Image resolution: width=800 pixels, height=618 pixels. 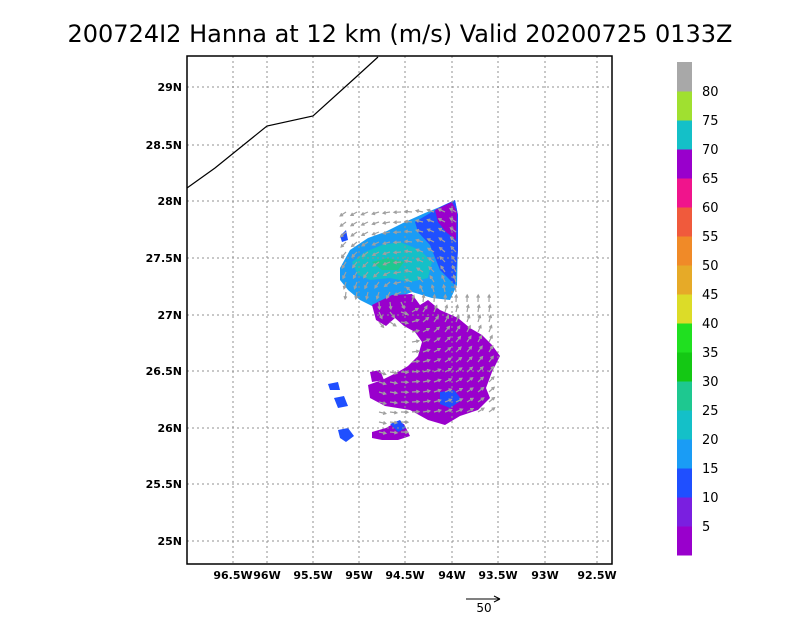 I want to click on longitude-tick-labels: 96.5W 96W 95.5W 95W 94.5W 94W 93.5W 93W 92.5W, so click(x=414, y=575).